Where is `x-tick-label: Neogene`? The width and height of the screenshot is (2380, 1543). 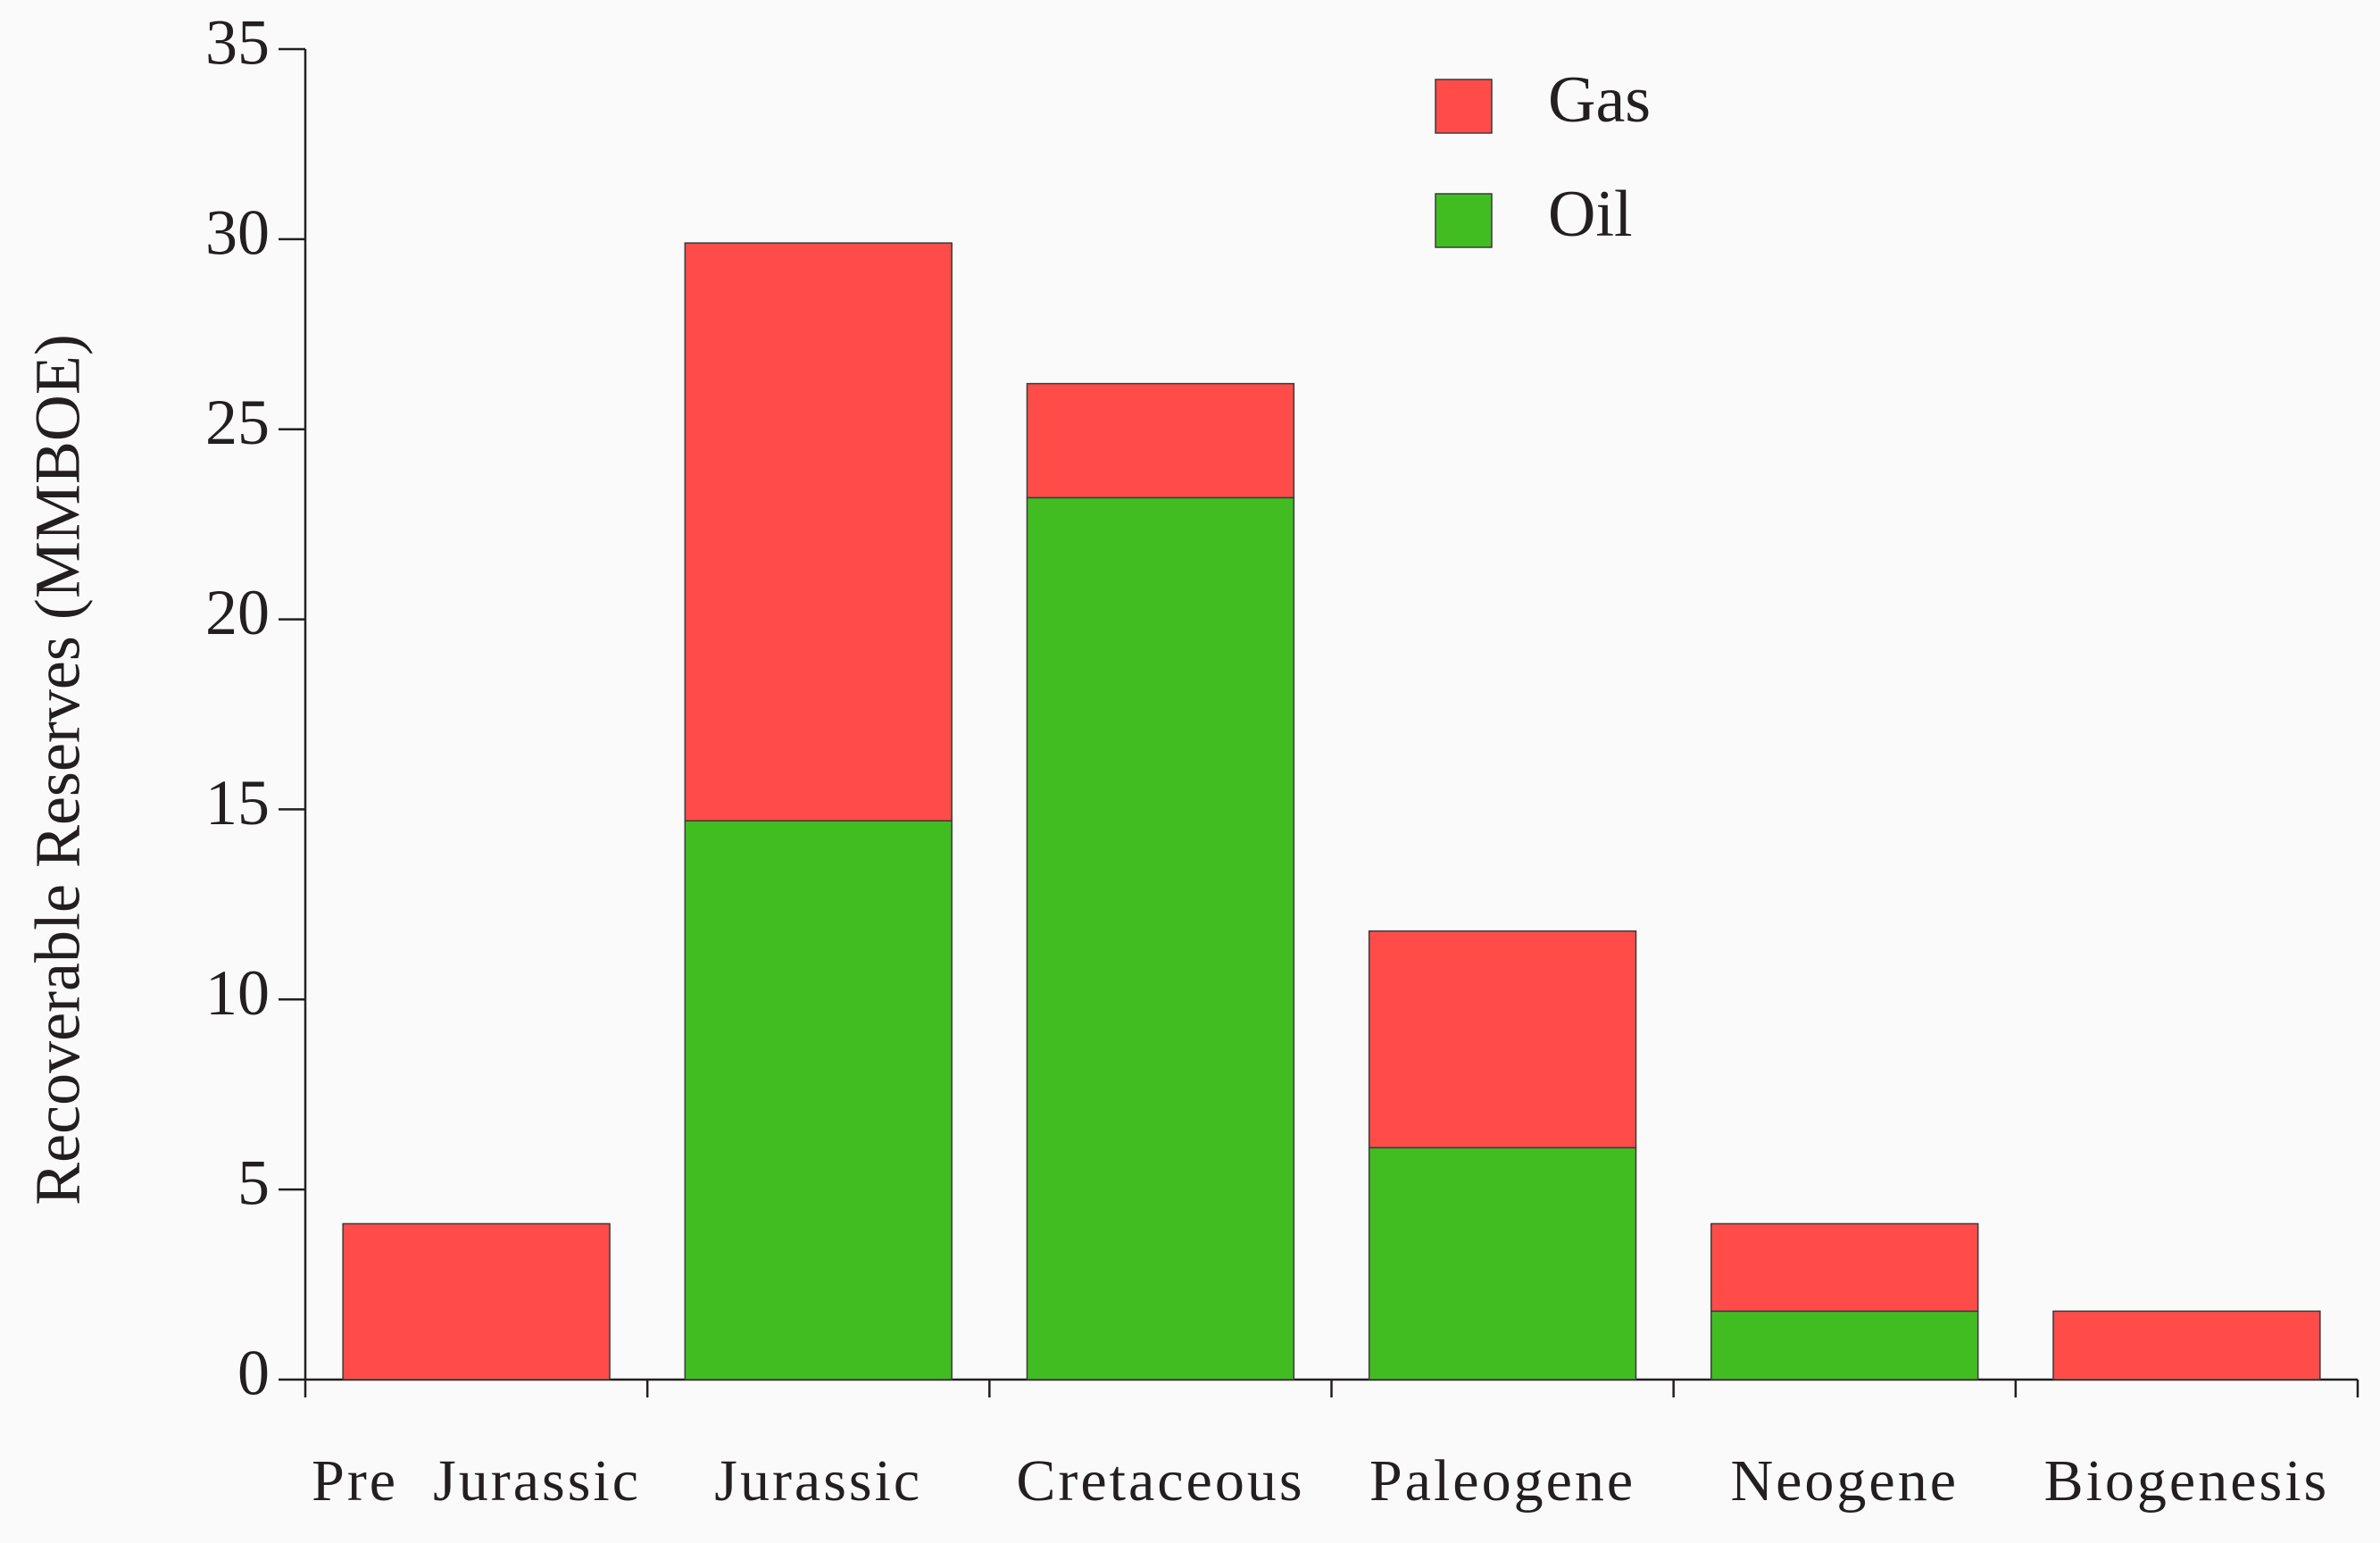
x-tick-label: Neogene is located at coordinates (1844, 1481).